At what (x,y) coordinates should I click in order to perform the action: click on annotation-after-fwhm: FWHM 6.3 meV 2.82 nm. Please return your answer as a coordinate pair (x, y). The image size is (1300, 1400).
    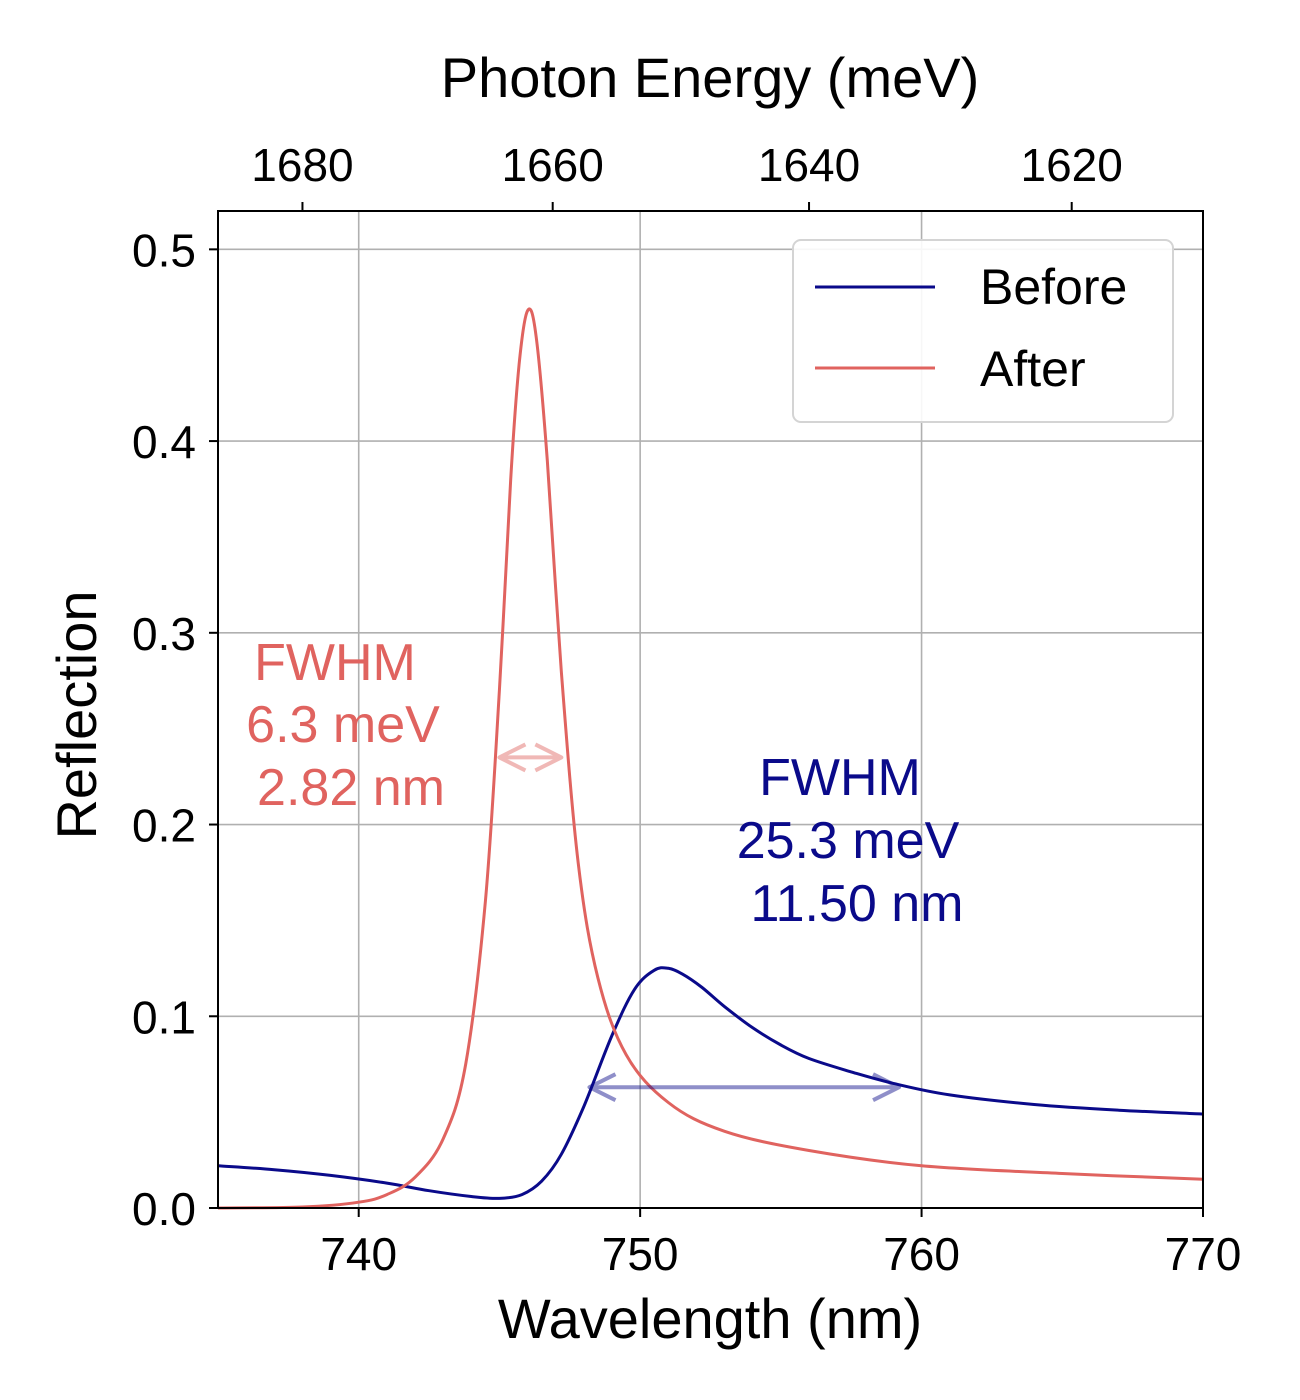
    Looking at the image, I should click on (345, 725).